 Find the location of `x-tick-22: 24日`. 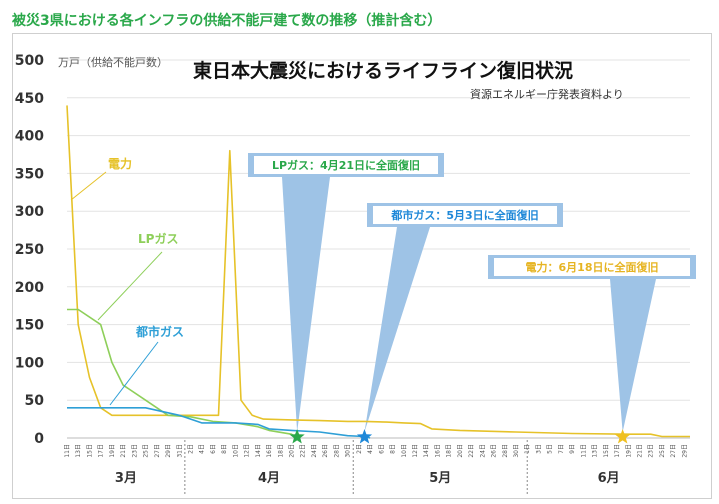

x-tick-22: 24日 is located at coordinates (314, 451).